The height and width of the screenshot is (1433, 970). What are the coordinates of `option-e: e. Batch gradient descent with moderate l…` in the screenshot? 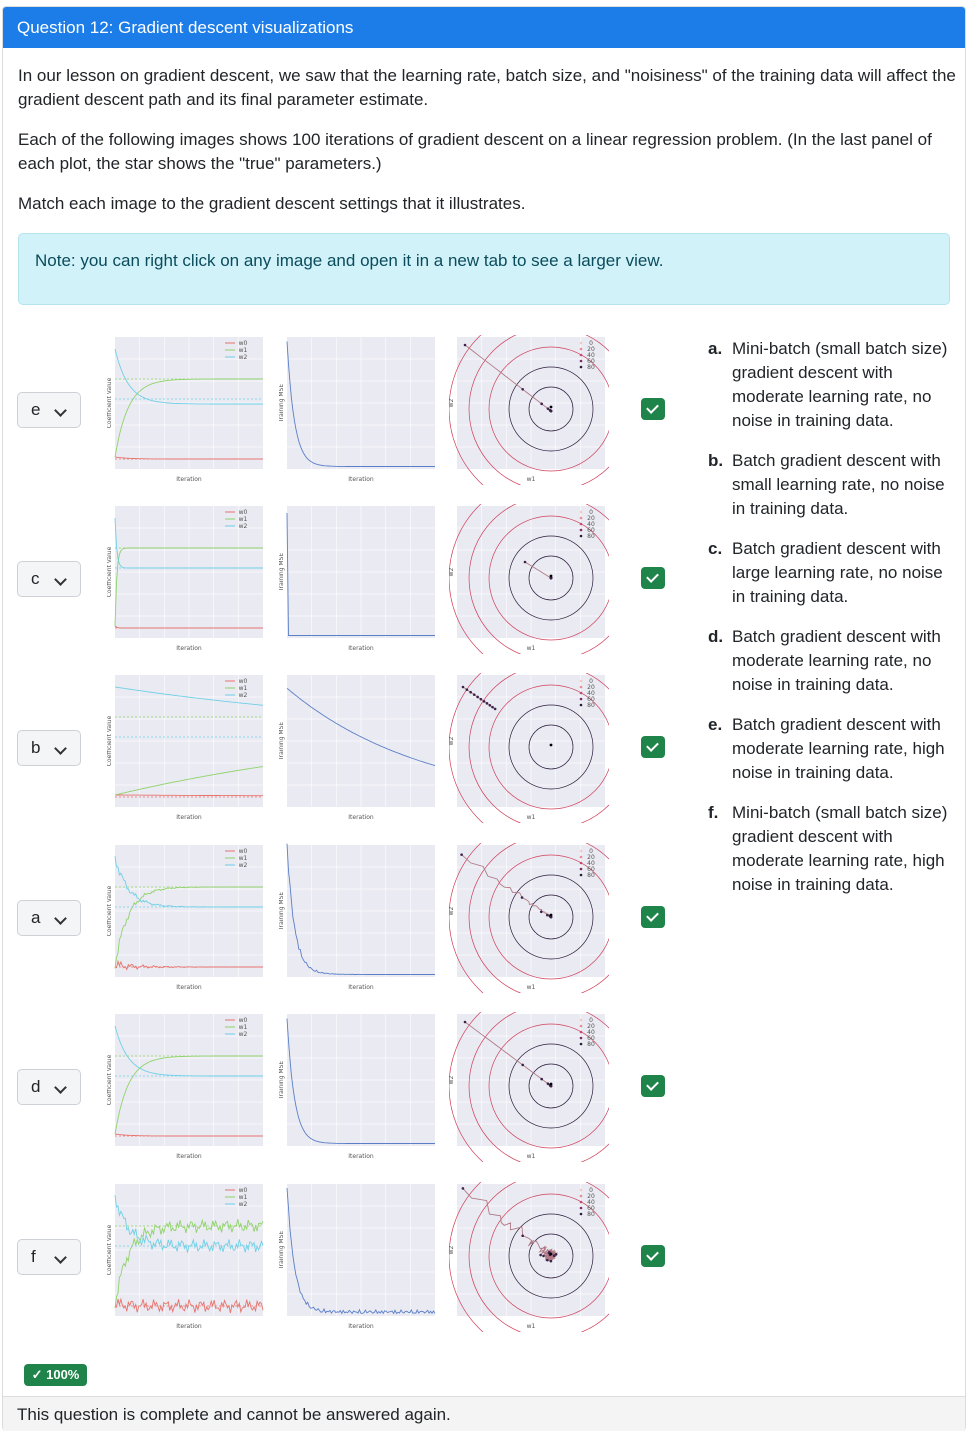 It's located at (834, 749).